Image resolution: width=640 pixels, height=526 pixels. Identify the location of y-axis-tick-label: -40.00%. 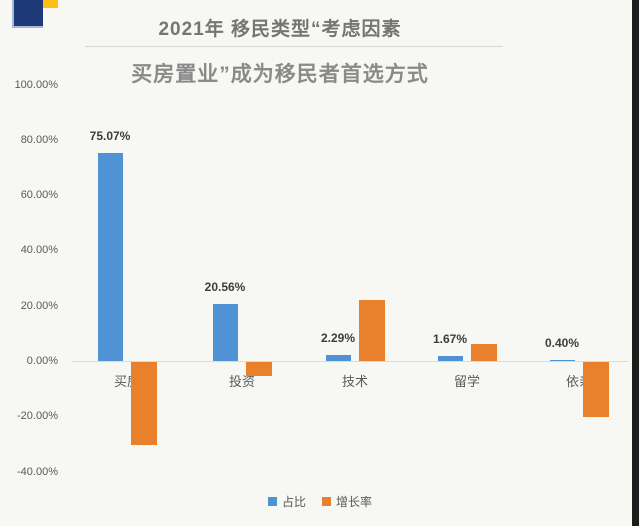
(37, 471).